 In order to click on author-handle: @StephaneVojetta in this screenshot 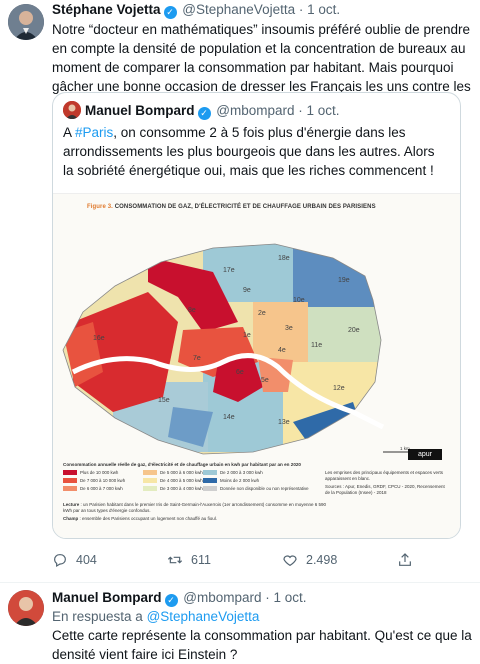, I will do `click(239, 9)`.